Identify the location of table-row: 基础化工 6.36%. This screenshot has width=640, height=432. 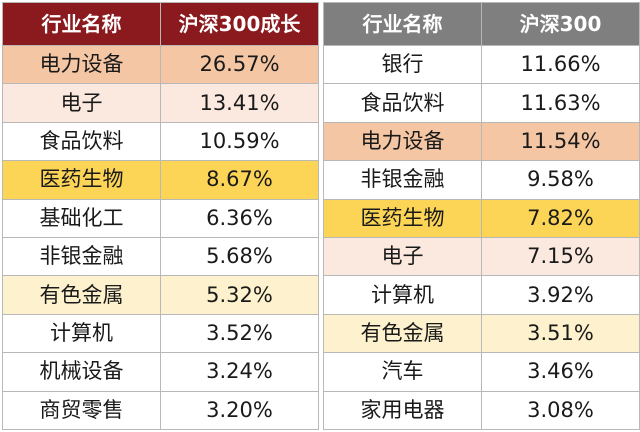
(160, 218).